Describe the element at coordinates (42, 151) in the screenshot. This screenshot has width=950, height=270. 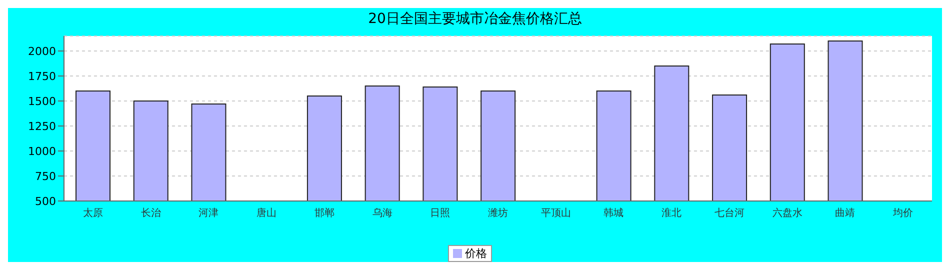
I see `y-tick-label: 1000` at that location.